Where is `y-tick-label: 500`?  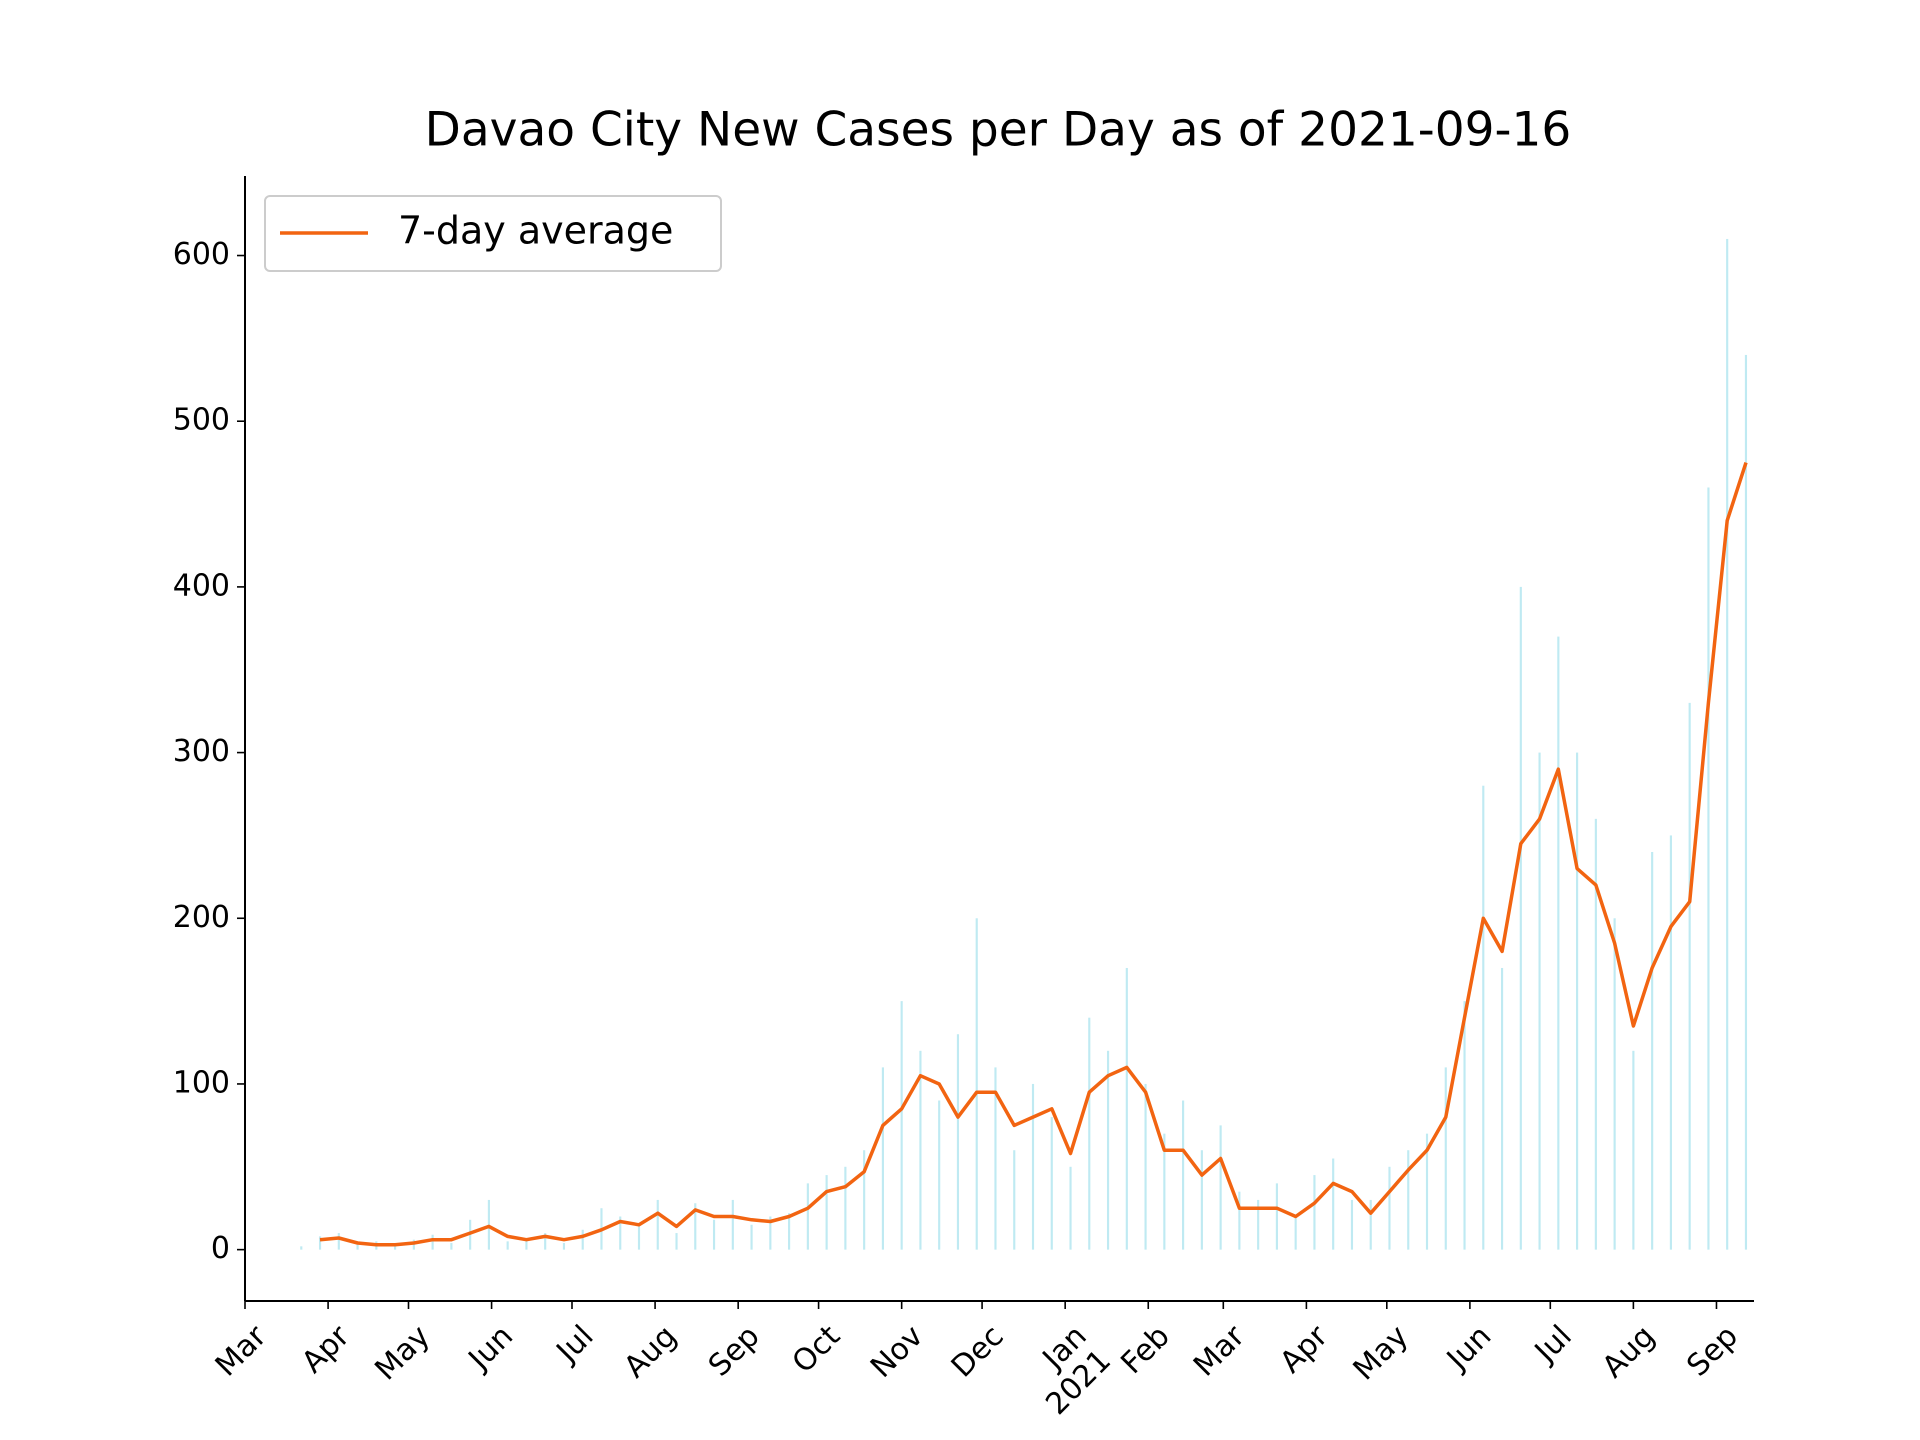 y-tick-label: 500 is located at coordinates (201, 420).